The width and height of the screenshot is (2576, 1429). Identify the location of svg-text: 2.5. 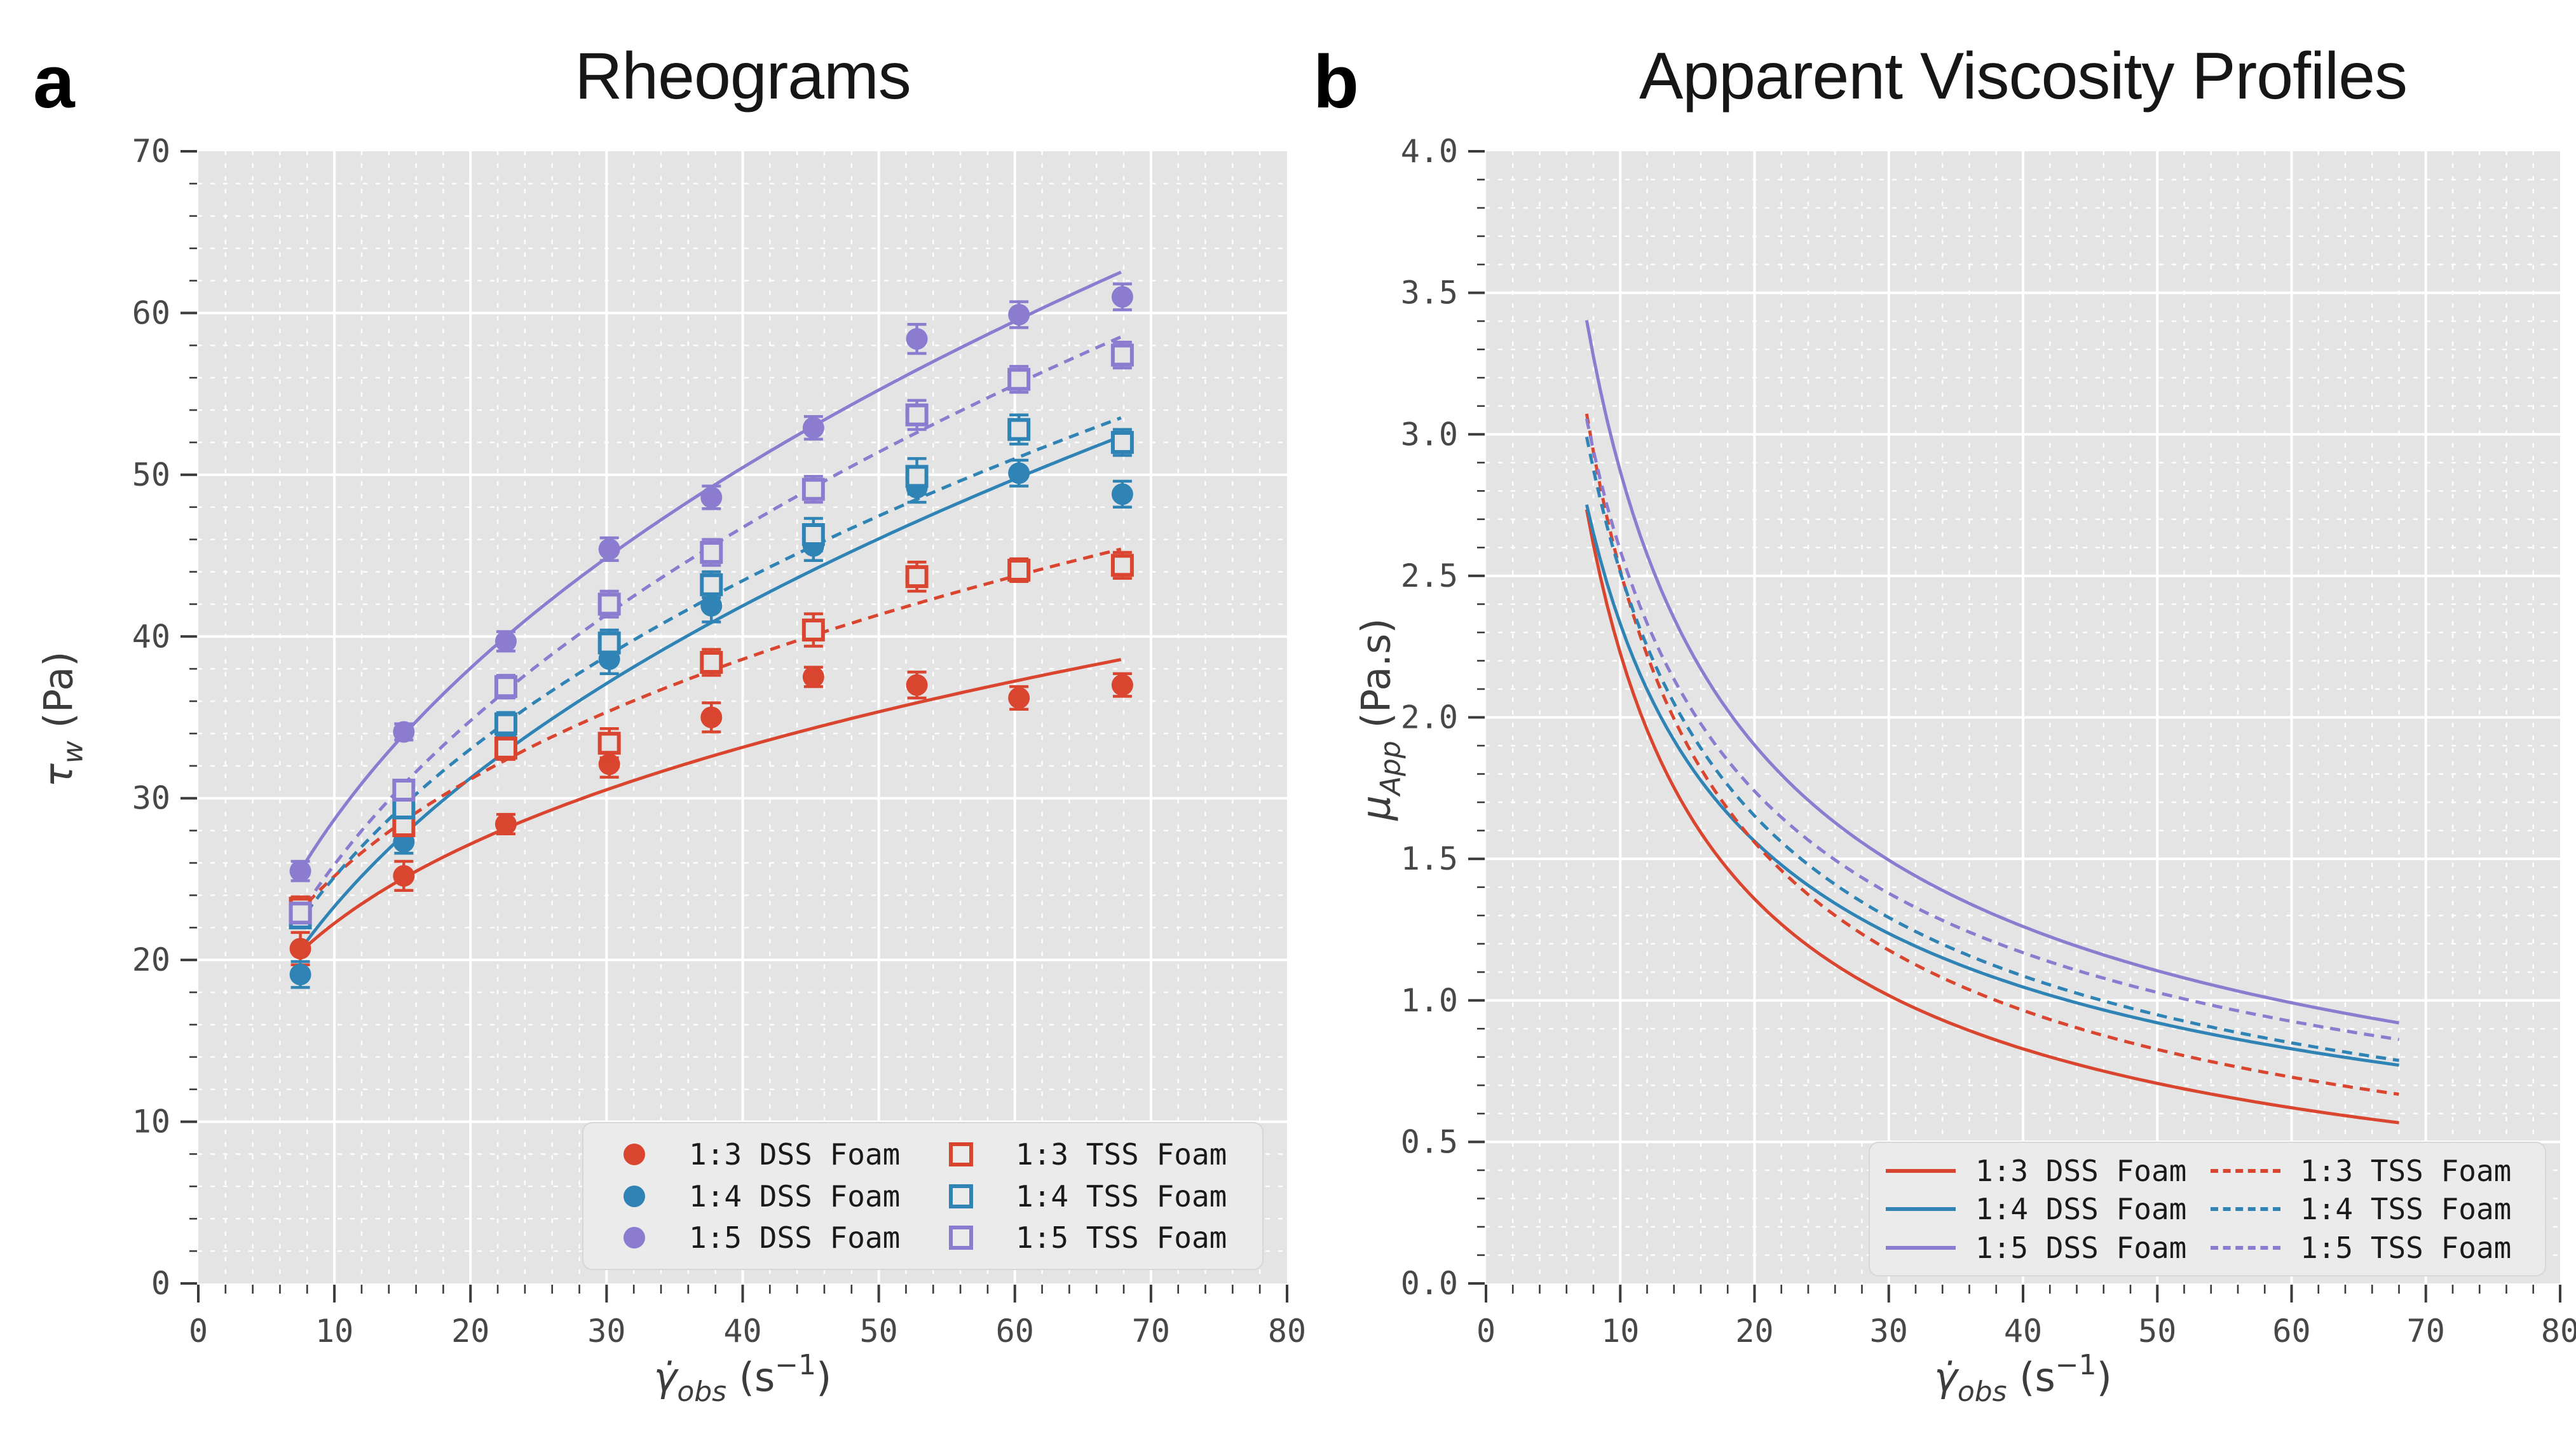
(1429, 575).